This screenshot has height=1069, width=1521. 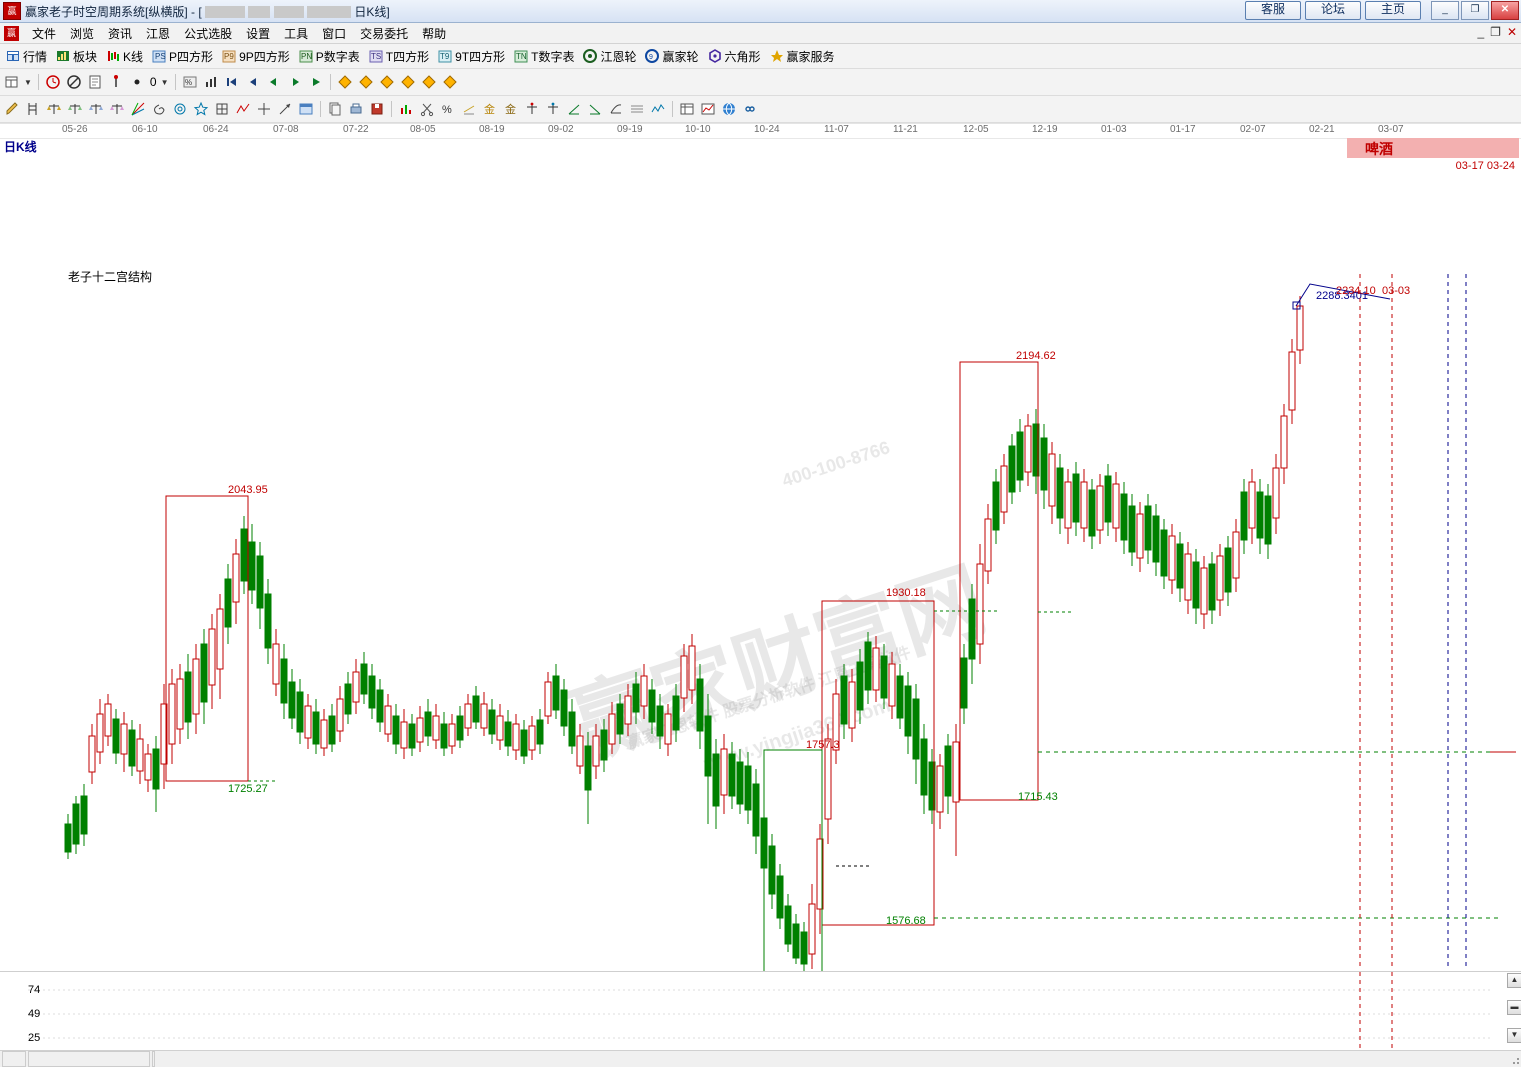 What do you see at coordinates (1445, 10) in the screenshot?
I see `minimize-button: _` at bounding box center [1445, 10].